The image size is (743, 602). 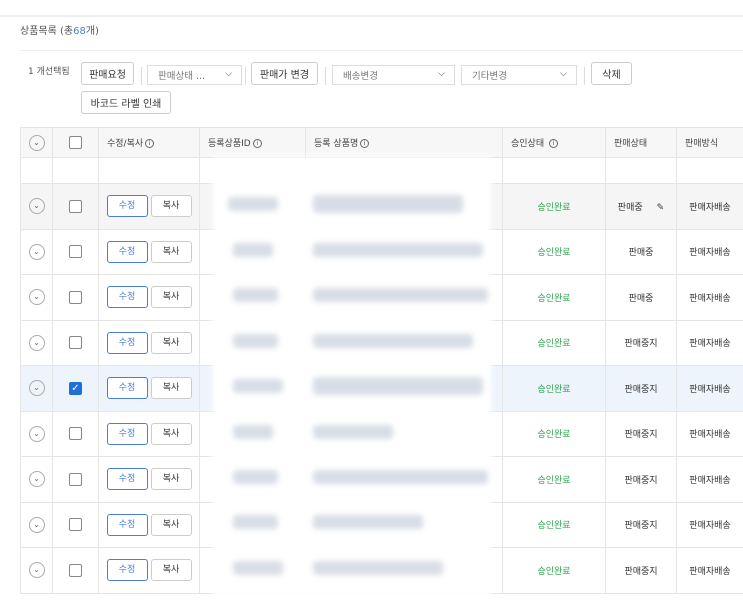 What do you see at coordinates (75, 142) in the screenshot?
I see `select-all-checkbox` at bounding box center [75, 142].